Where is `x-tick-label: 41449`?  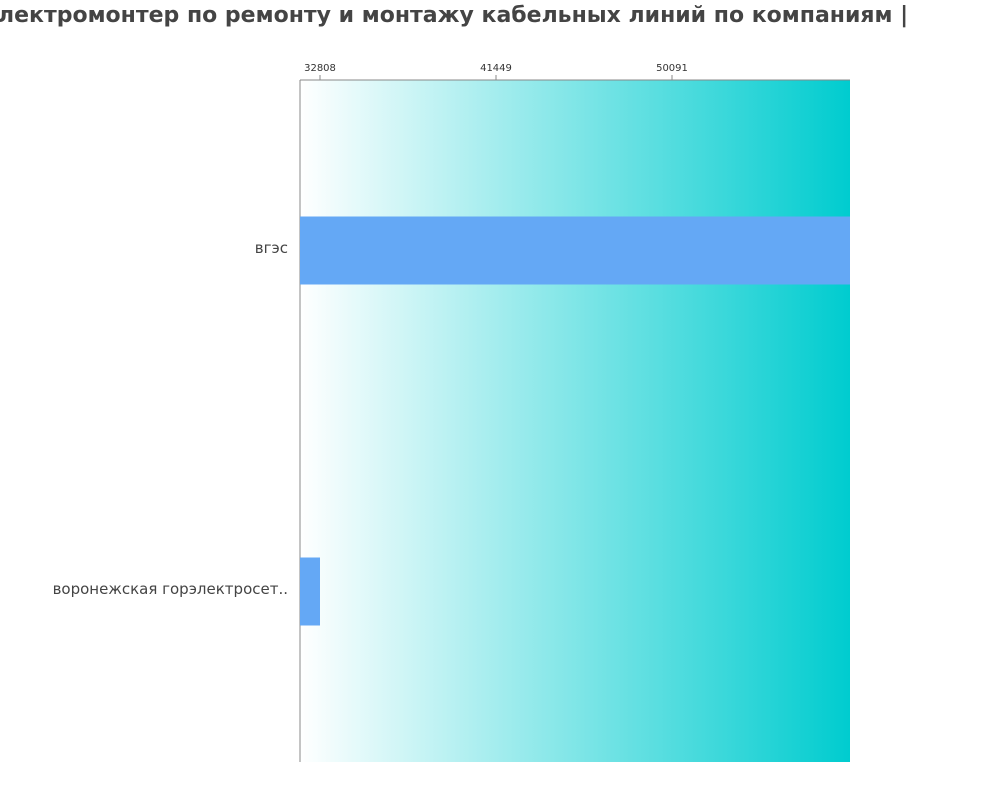 x-tick-label: 41449 is located at coordinates (496, 68).